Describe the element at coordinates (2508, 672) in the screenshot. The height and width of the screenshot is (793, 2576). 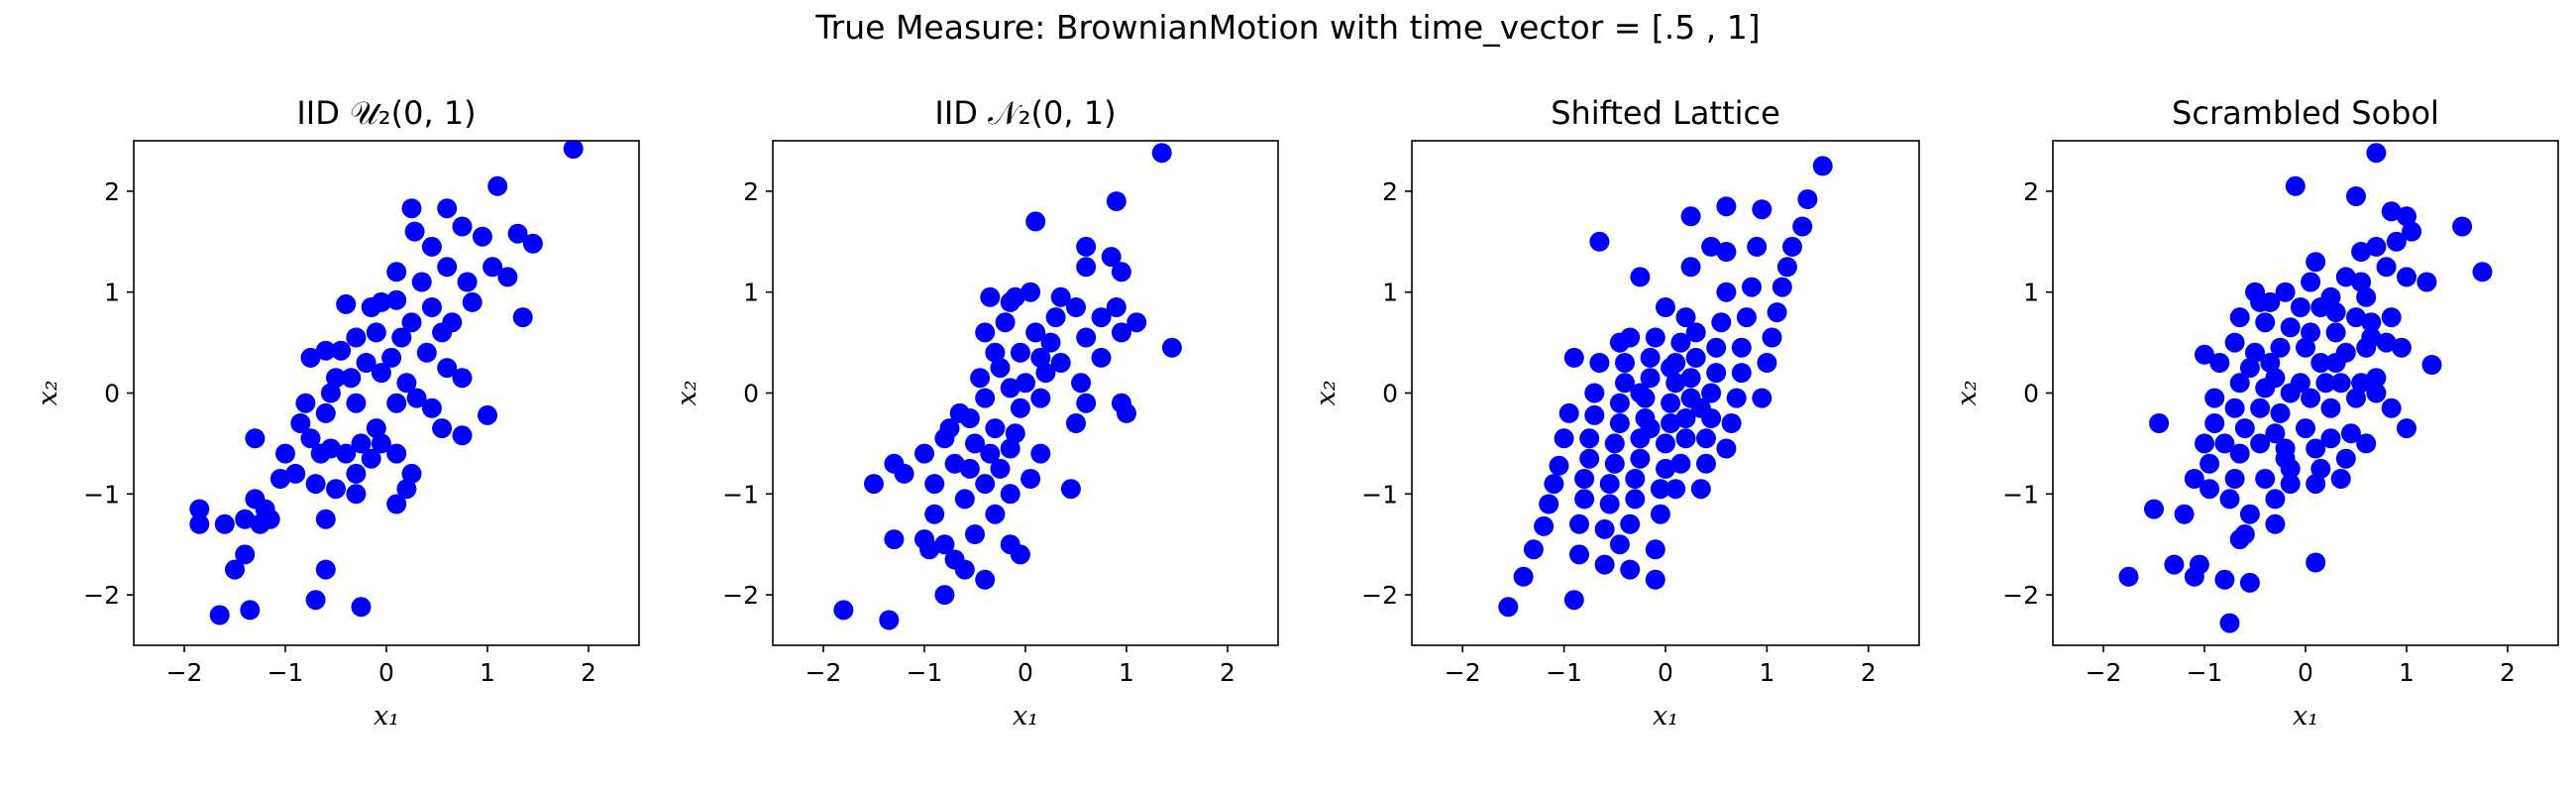
I see `x-tick-label: 2` at that location.